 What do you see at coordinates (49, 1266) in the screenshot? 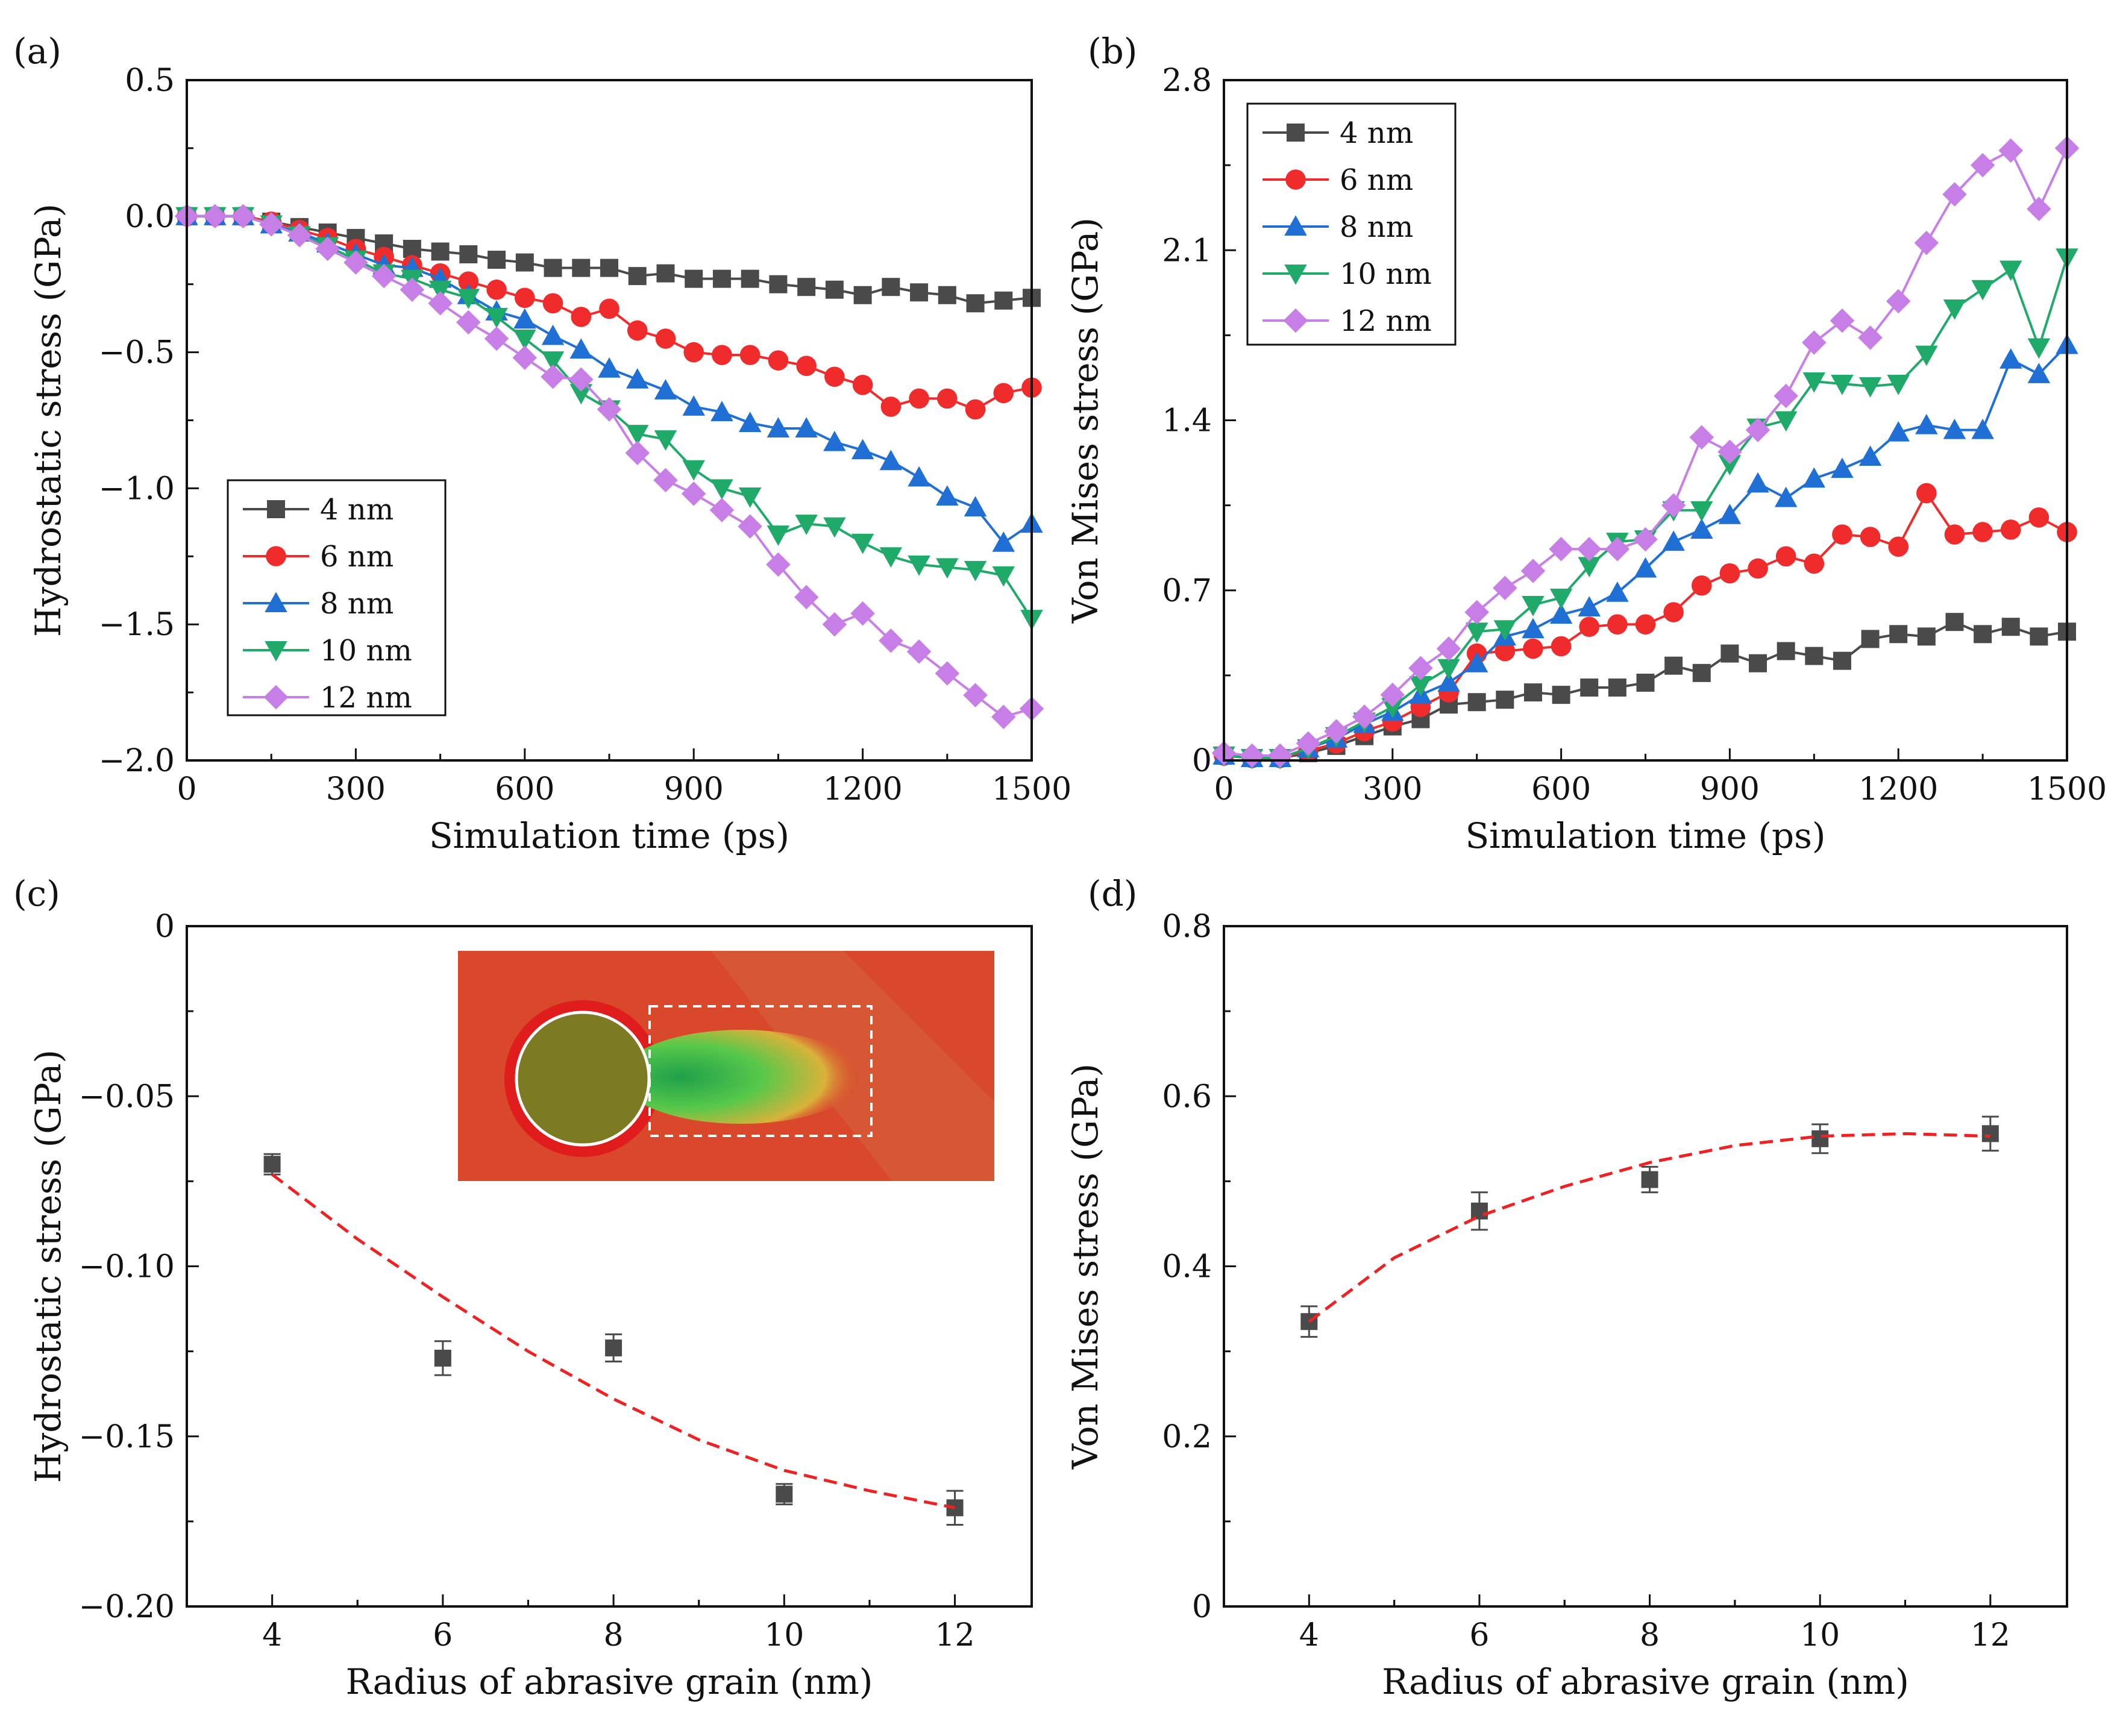
I see `y-axis-label: Hydrostatic stress (GPa)` at bounding box center [49, 1266].